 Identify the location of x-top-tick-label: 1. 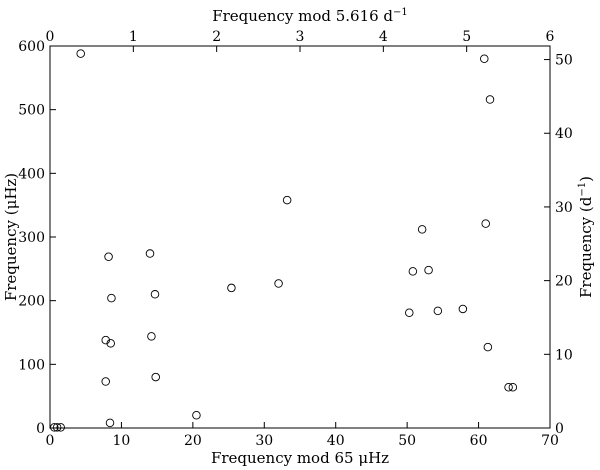
(133, 37).